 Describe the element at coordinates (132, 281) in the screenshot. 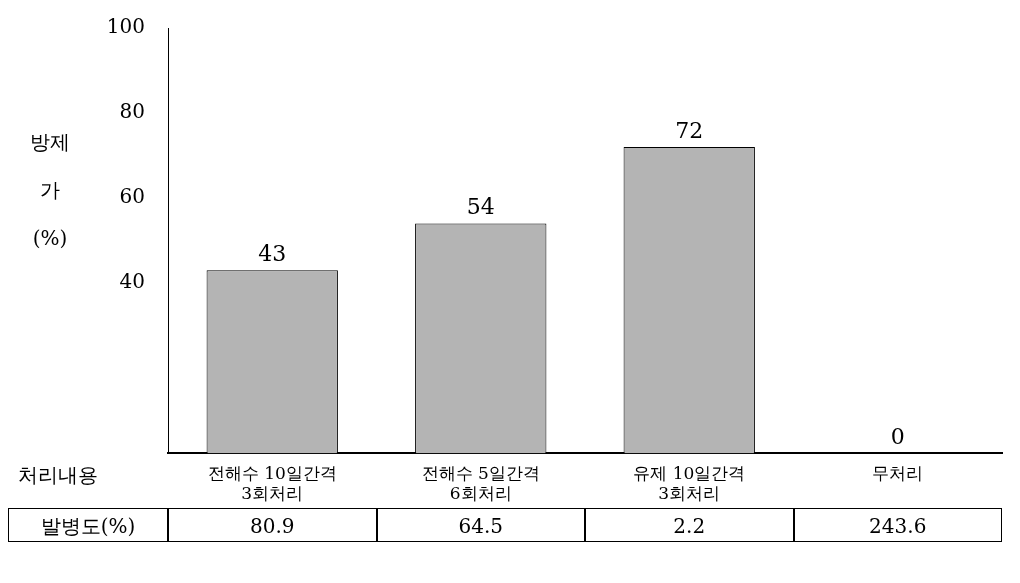

I see `y-tick-label: 40` at that location.